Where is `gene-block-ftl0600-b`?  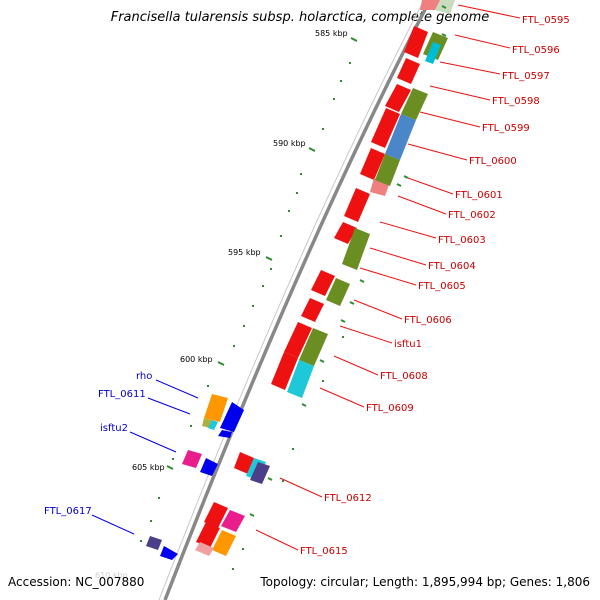 gene-block-ftl0600-b is located at coordinates (400, 137).